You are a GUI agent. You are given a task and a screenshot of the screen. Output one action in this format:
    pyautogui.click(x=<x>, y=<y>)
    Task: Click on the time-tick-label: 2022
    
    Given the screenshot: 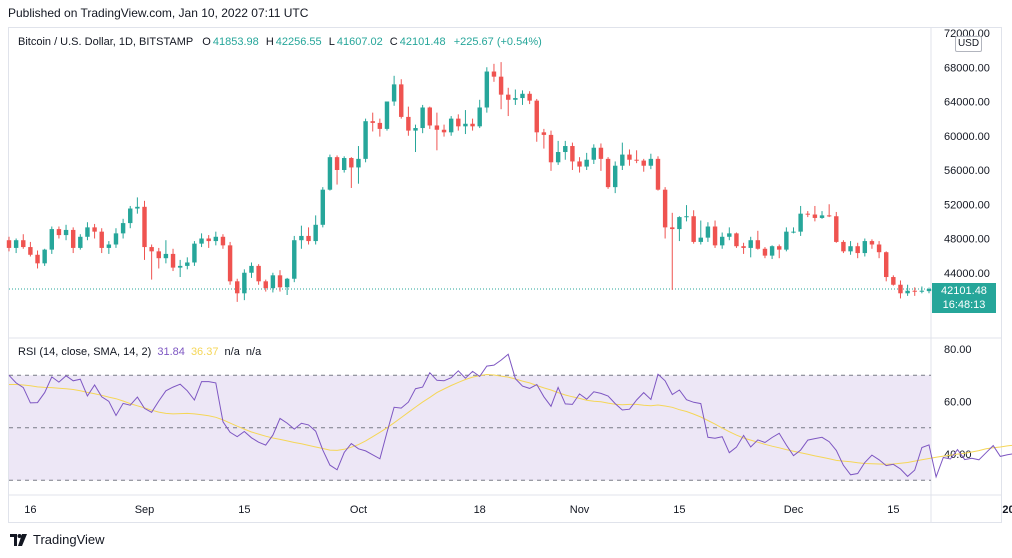 What is the action you would take?
    pyautogui.click(x=1007, y=510)
    